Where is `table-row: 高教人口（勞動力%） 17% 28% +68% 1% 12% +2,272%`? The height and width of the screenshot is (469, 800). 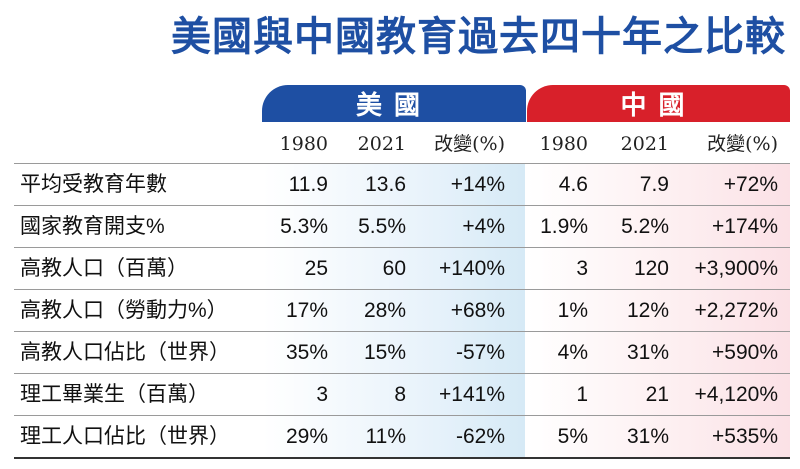
table-row: 高教人口（勞動力%） 17% 28% +68% 1% 12% +2,272% is located at coordinates (400, 310).